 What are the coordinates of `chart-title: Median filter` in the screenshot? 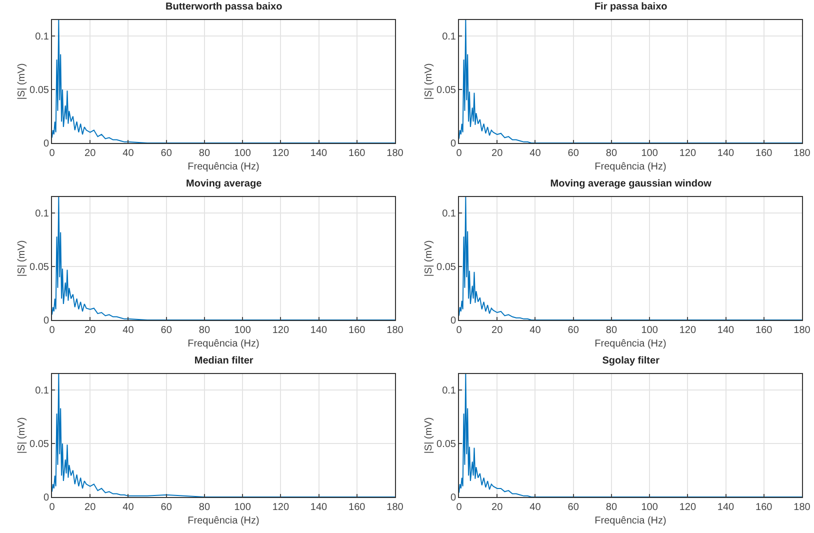 It's located at (224, 361).